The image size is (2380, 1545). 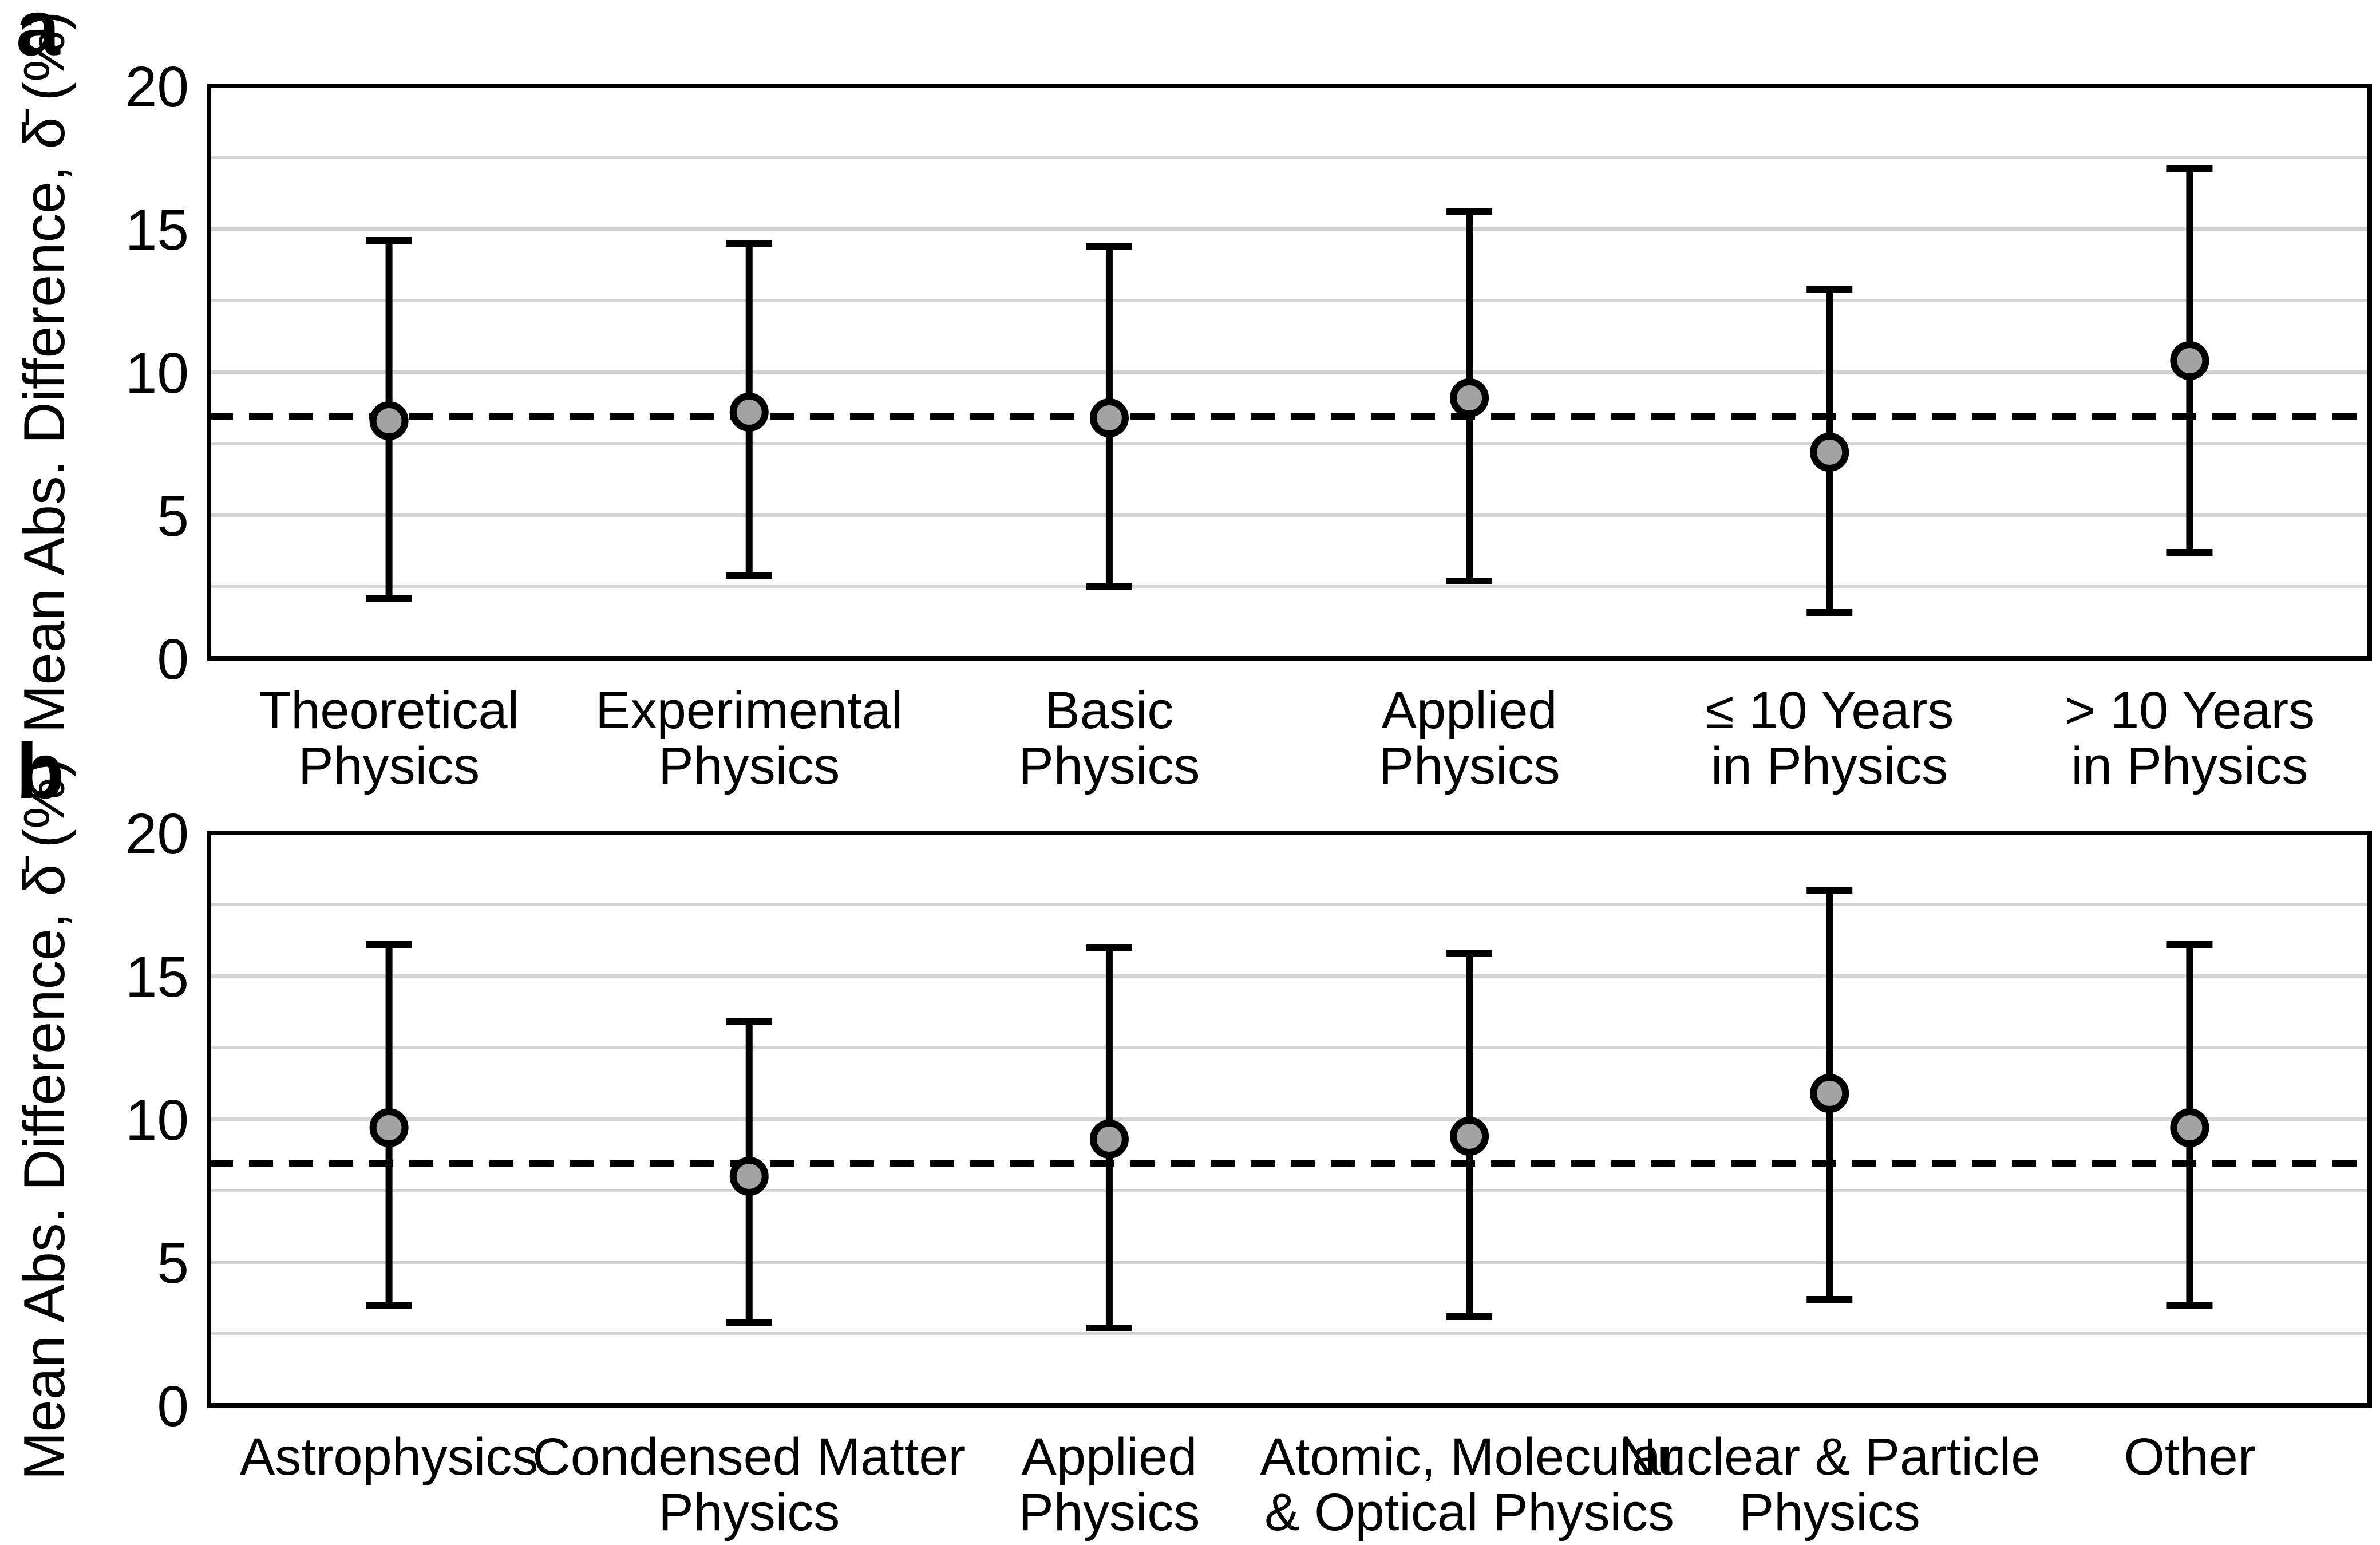 I want to click on x-category-label: Basic Physics, so click(x=1109, y=738).